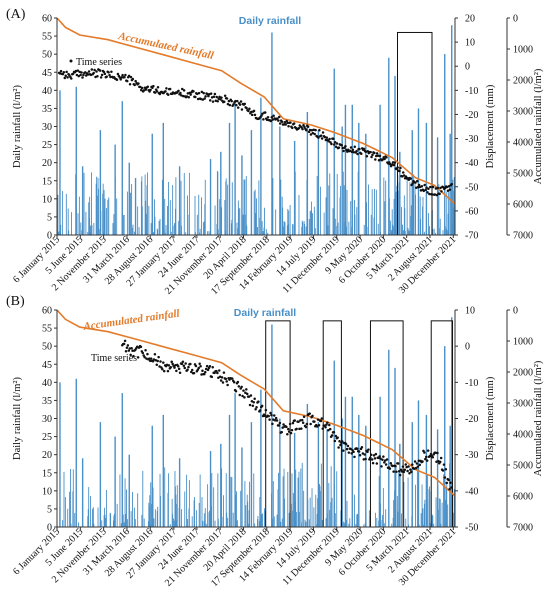 This screenshot has width=550, height=596. I want to click on displacement-tick-label: -50, so click(471, 528).